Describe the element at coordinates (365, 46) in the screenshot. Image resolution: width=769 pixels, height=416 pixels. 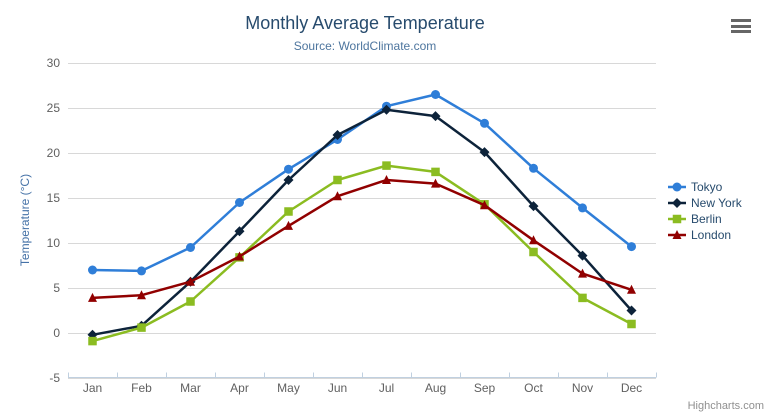
I see `chart-subtitle: Source: WorldClimate.com` at that location.